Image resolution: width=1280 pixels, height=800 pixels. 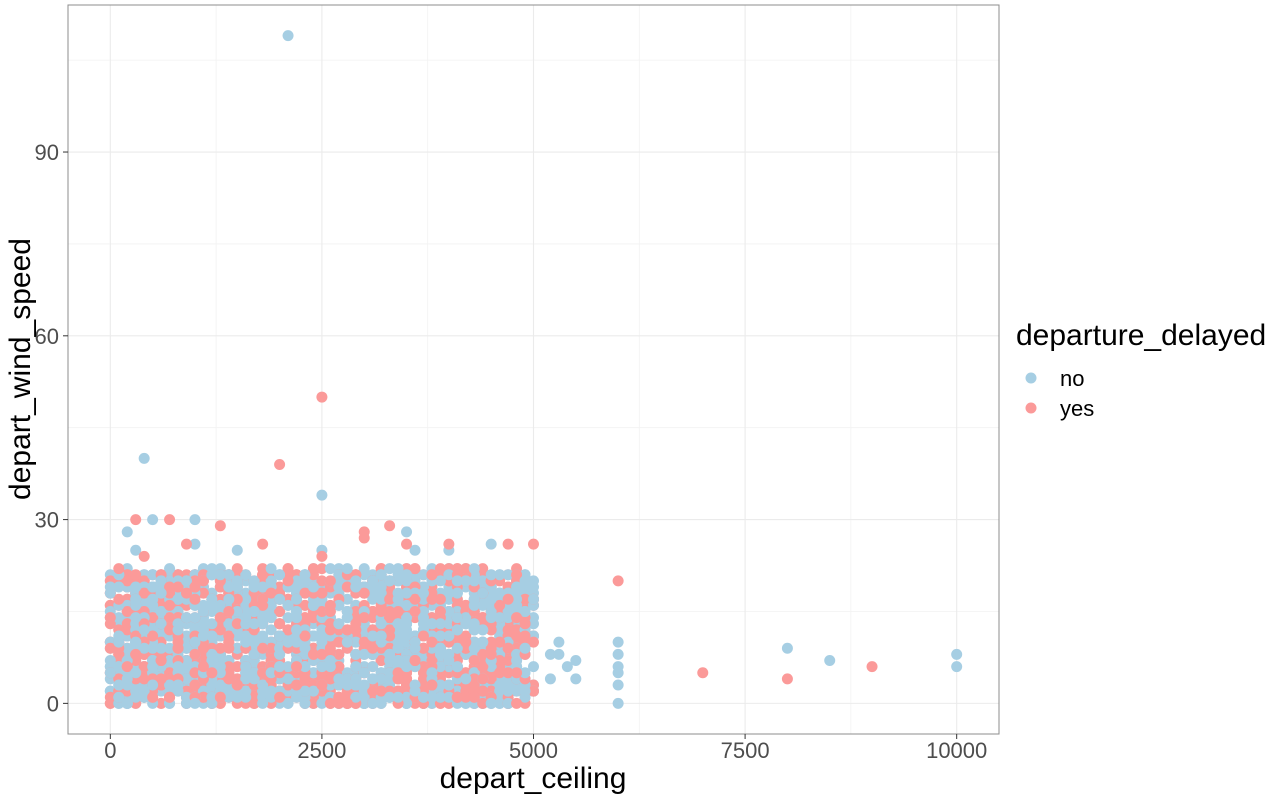 What do you see at coordinates (1031, 378) in the screenshot?
I see `legend-key-no` at bounding box center [1031, 378].